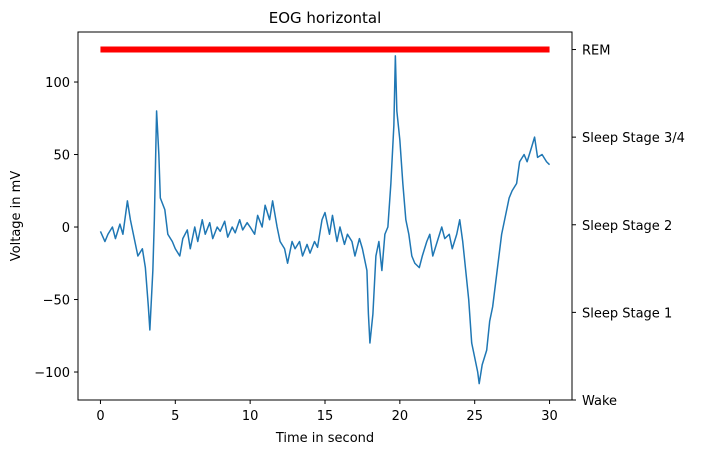 The height and width of the screenshot is (459, 702). Describe the element at coordinates (549, 416) in the screenshot. I see `x-tick-label: 30` at that location.